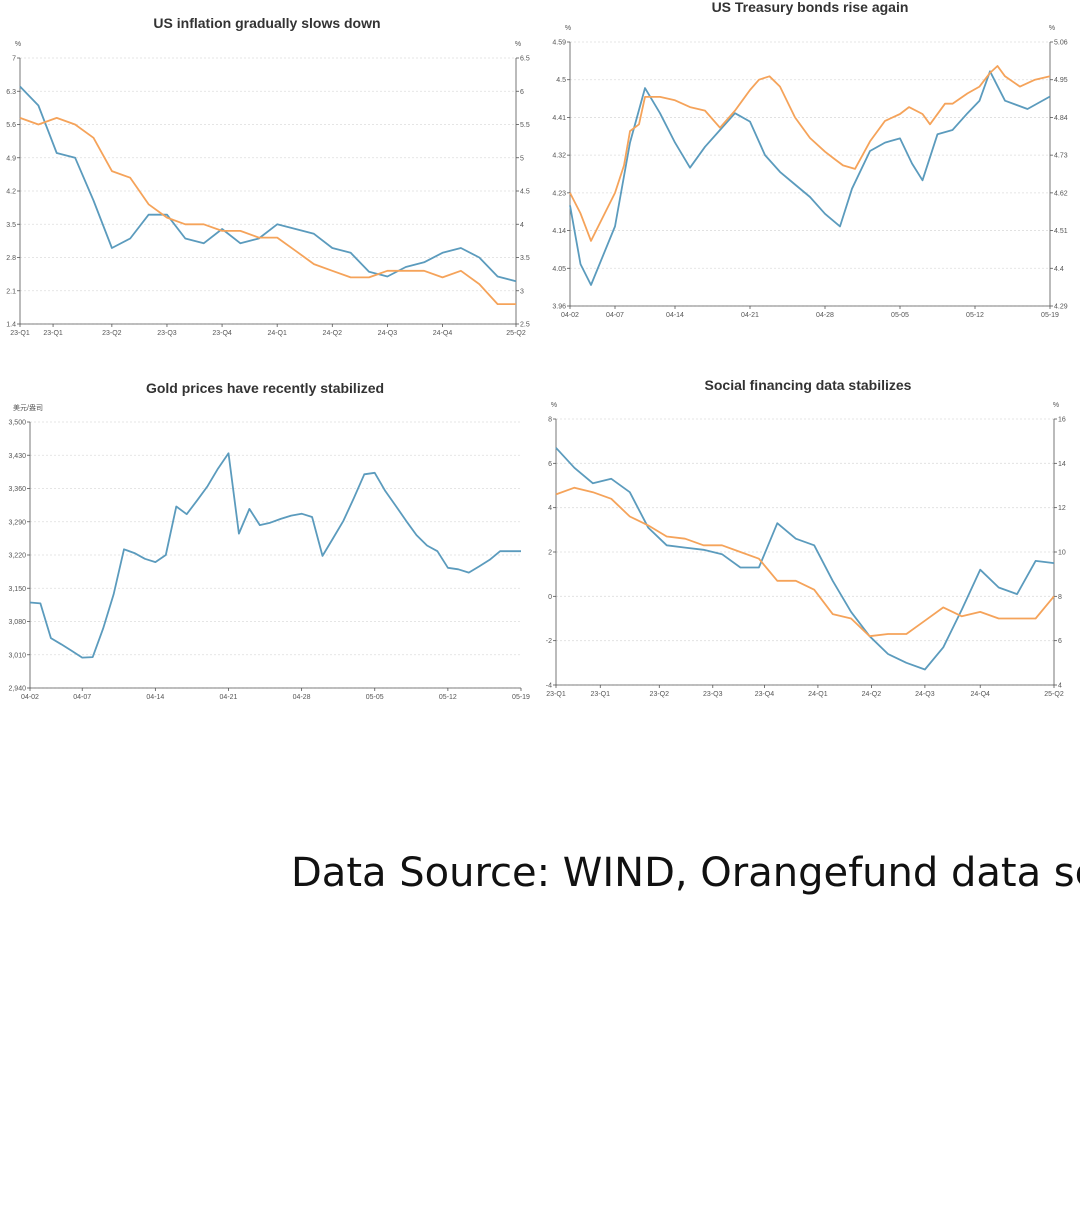  Describe the element at coordinates (1061, 156) in the screenshot. I see `right-tick-label: 4.73` at that location.